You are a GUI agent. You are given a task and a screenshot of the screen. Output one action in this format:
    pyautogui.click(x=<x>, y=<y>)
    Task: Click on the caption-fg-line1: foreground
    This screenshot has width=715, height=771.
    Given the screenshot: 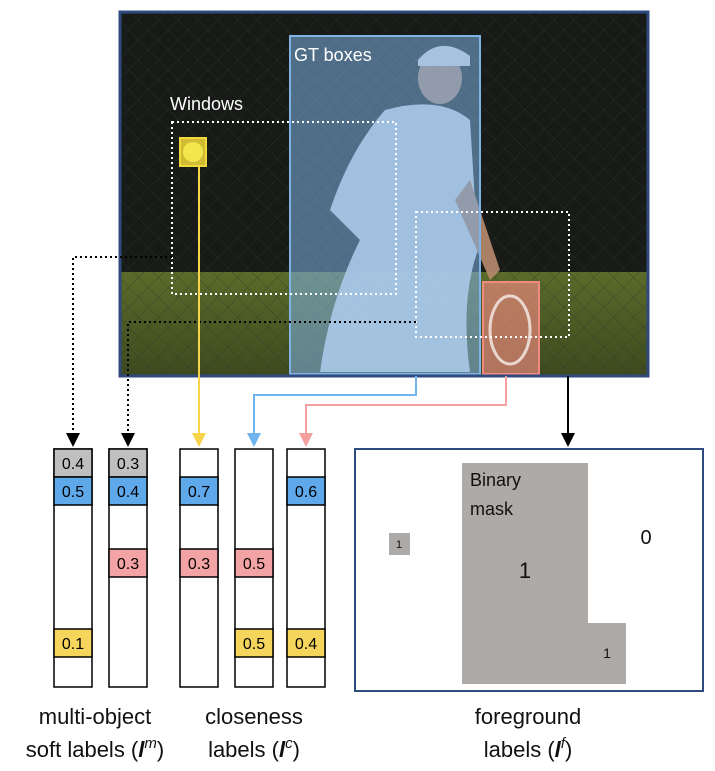 What is the action you would take?
    pyautogui.click(x=528, y=716)
    